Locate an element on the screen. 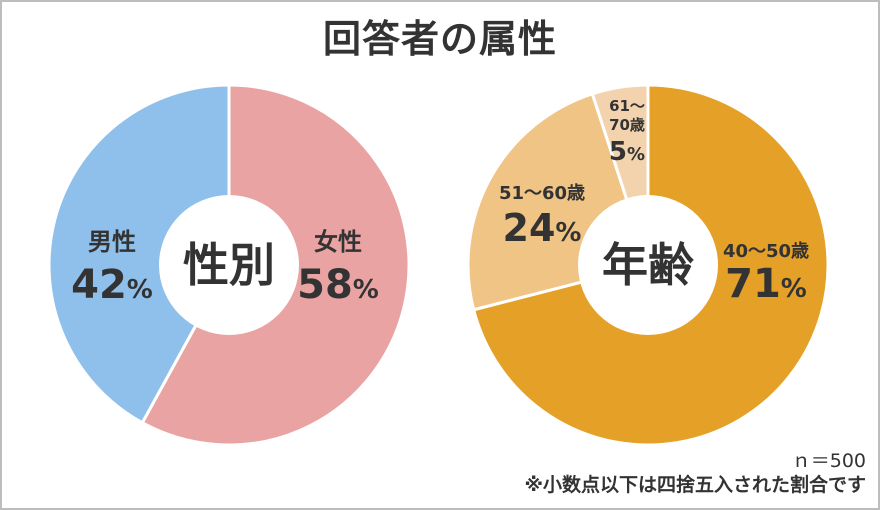 This screenshot has height=510, width=880. sample-size: ｎ＝500 is located at coordinates (828, 461).